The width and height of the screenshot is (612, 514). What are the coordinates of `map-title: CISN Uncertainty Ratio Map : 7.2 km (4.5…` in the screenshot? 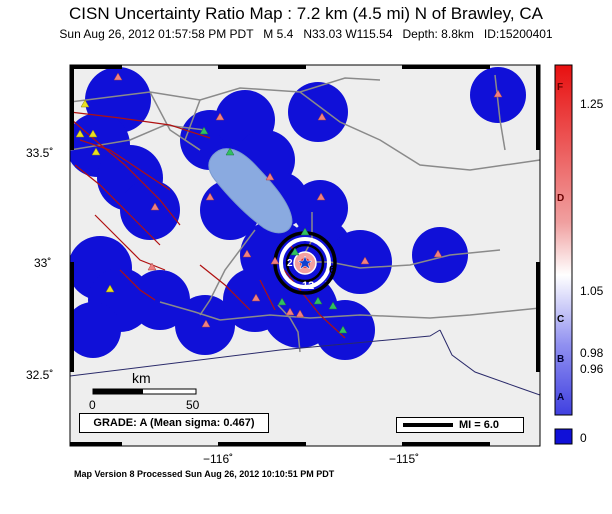 It's located at (306, 13).